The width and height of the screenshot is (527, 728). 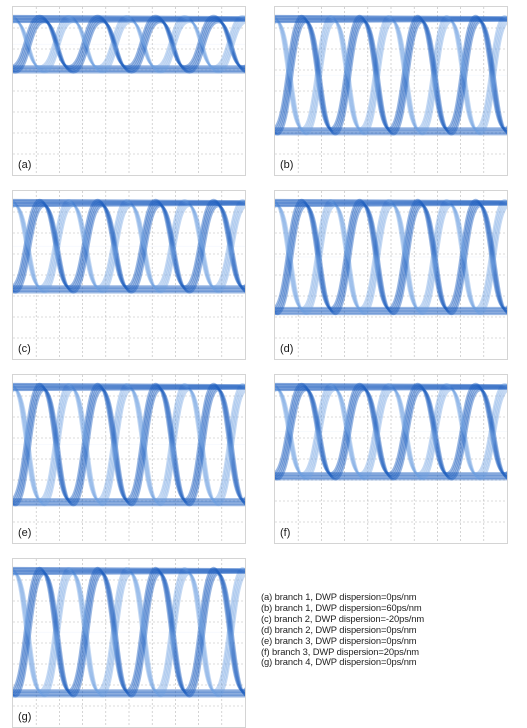 I want to click on eye-diagram-plot-c, so click(x=129, y=275).